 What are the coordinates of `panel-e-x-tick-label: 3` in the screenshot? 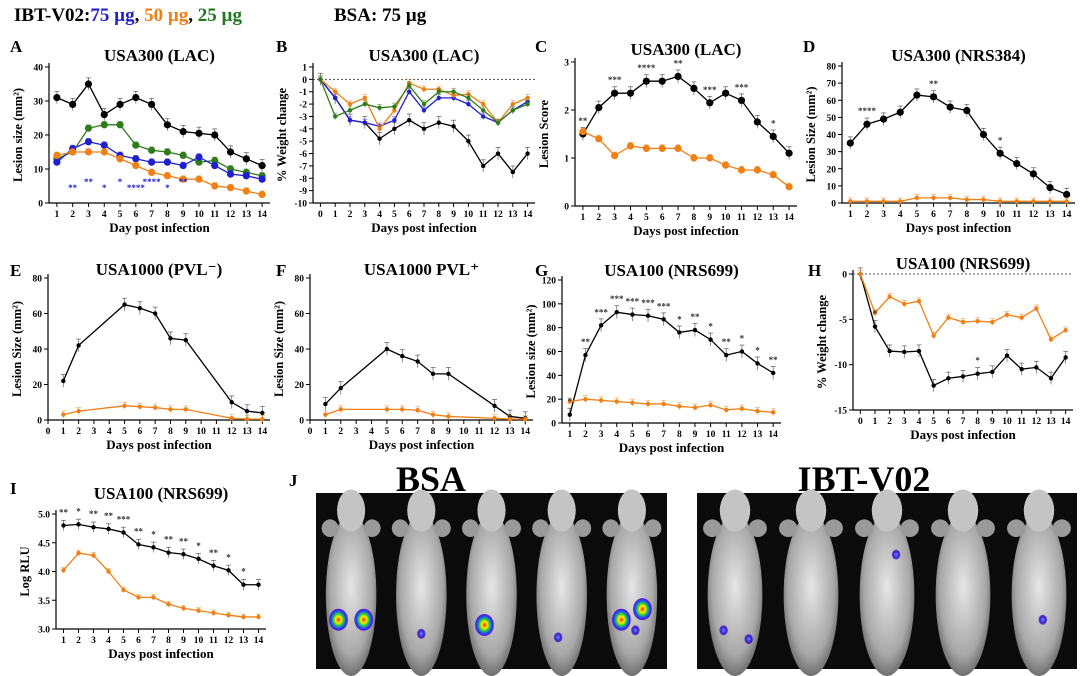 It's located at (94, 432).